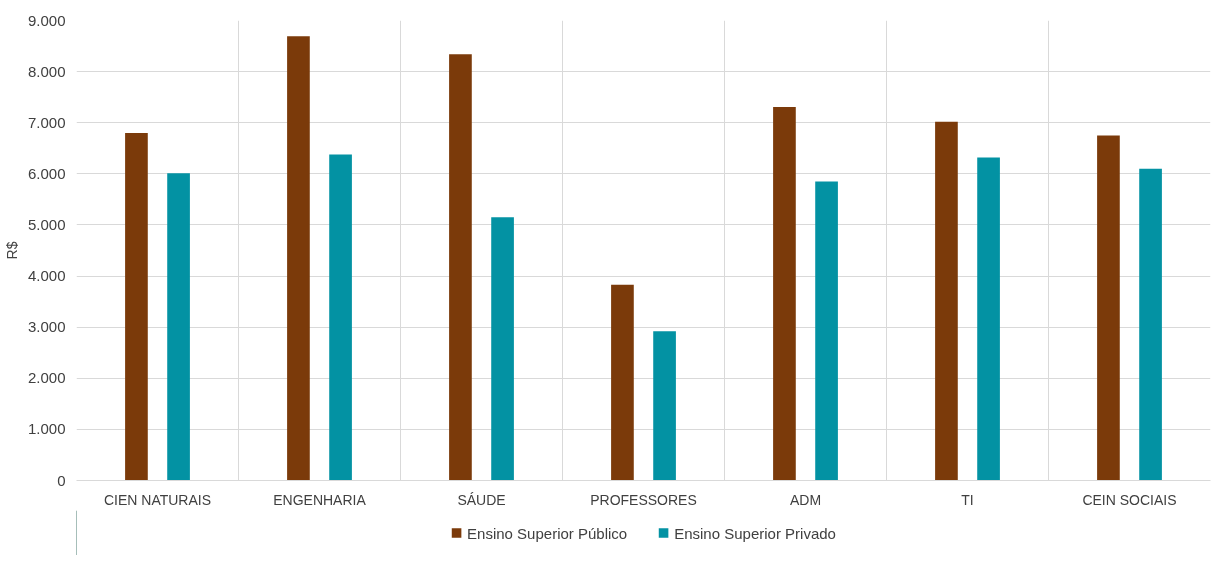  I want to click on legend-label: Ensino Superior Público, so click(547, 532).